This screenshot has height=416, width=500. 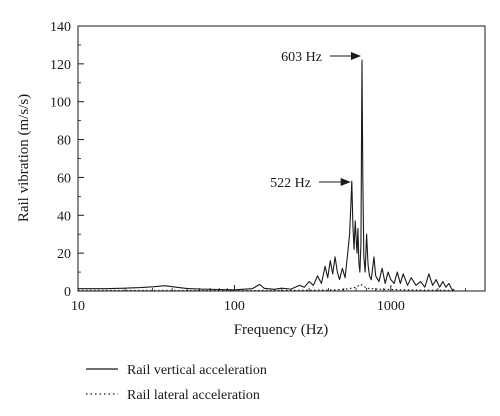 I want to click on annotation-label: 603 Hz, so click(x=301, y=57).